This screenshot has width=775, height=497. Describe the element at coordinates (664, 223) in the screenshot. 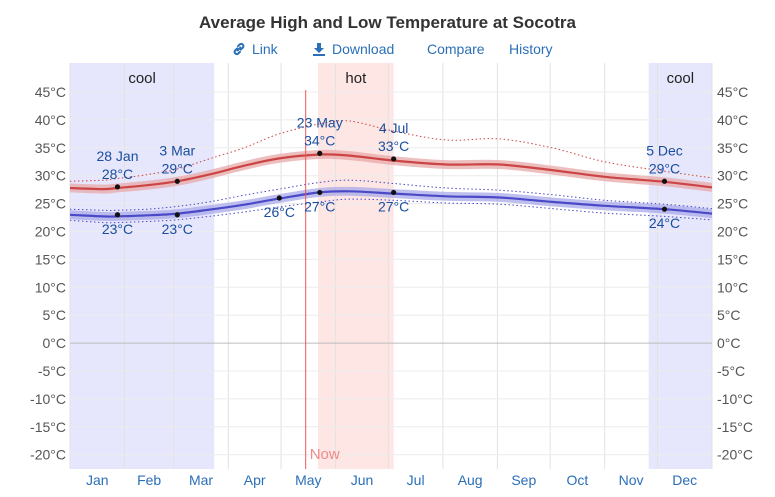

I see `low-annotation-value: 24°C` at that location.